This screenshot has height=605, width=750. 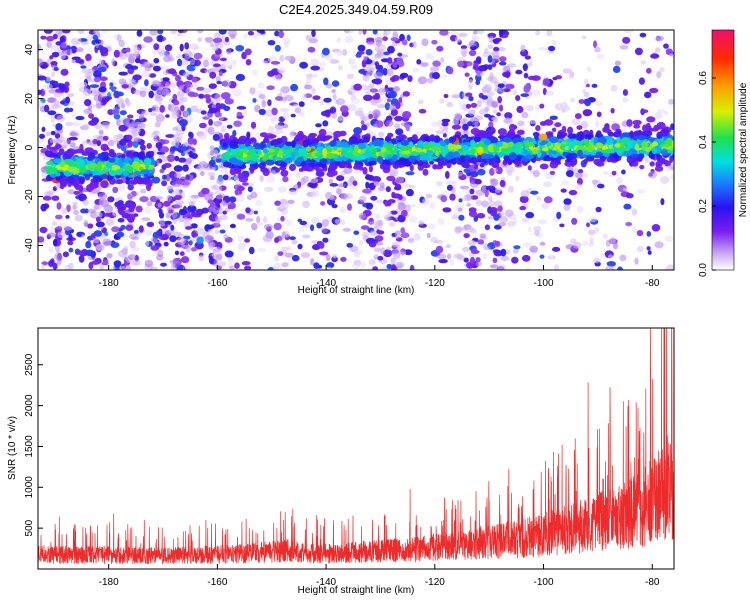 What do you see at coordinates (29, 245) in the screenshot?
I see `spectrogram-y-tick-label: -40` at bounding box center [29, 245].